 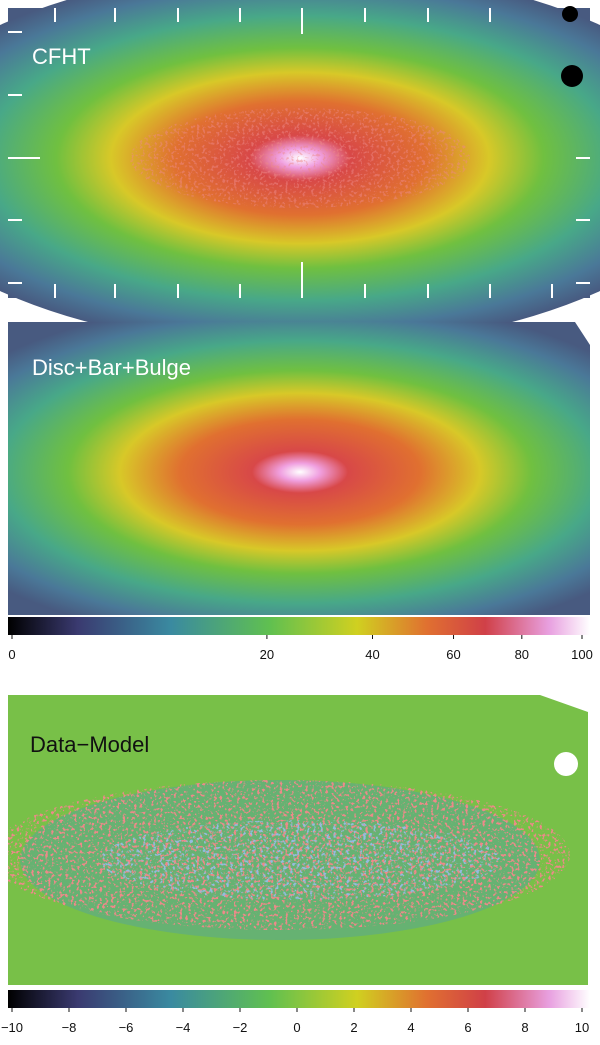 What do you see at coordinates (582, 1027) in the screenshot?
I see `colorbar-tick-label: 10` at bounding box center [582, 1027].